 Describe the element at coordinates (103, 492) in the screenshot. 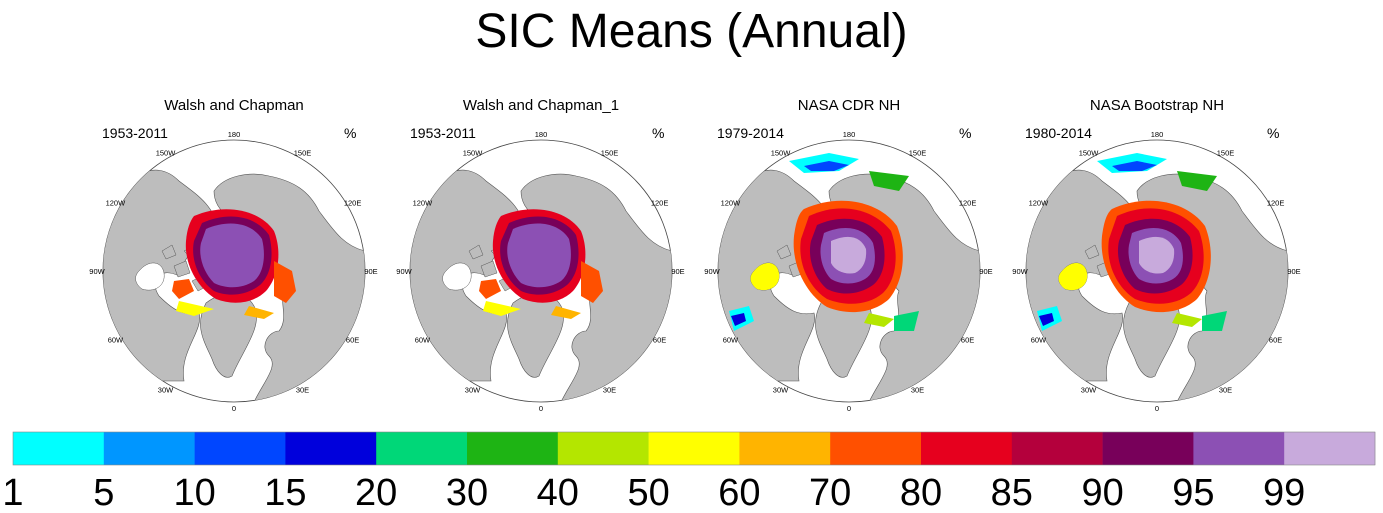

I see `colorbar-label: 5` at that location.